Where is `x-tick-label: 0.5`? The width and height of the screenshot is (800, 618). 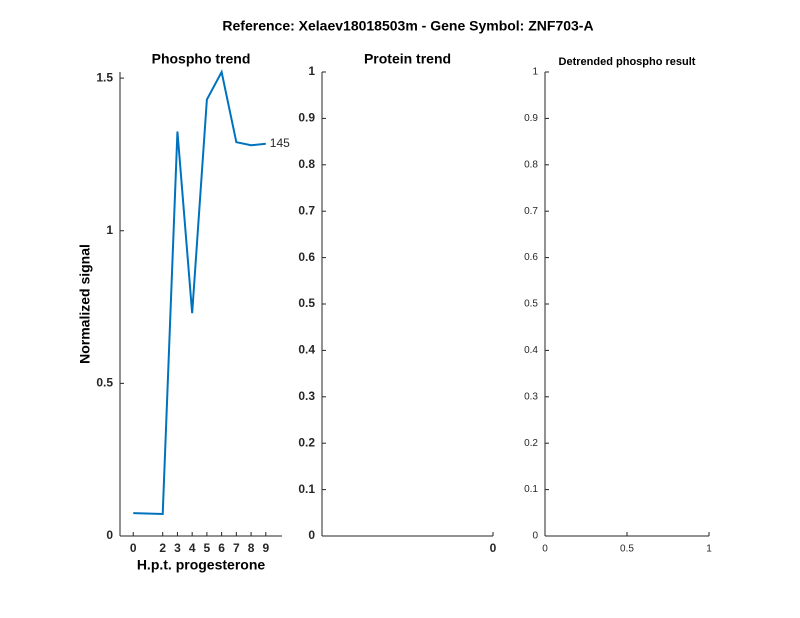 x-tick-label: 0.5 is located at coordinates (627, 549).